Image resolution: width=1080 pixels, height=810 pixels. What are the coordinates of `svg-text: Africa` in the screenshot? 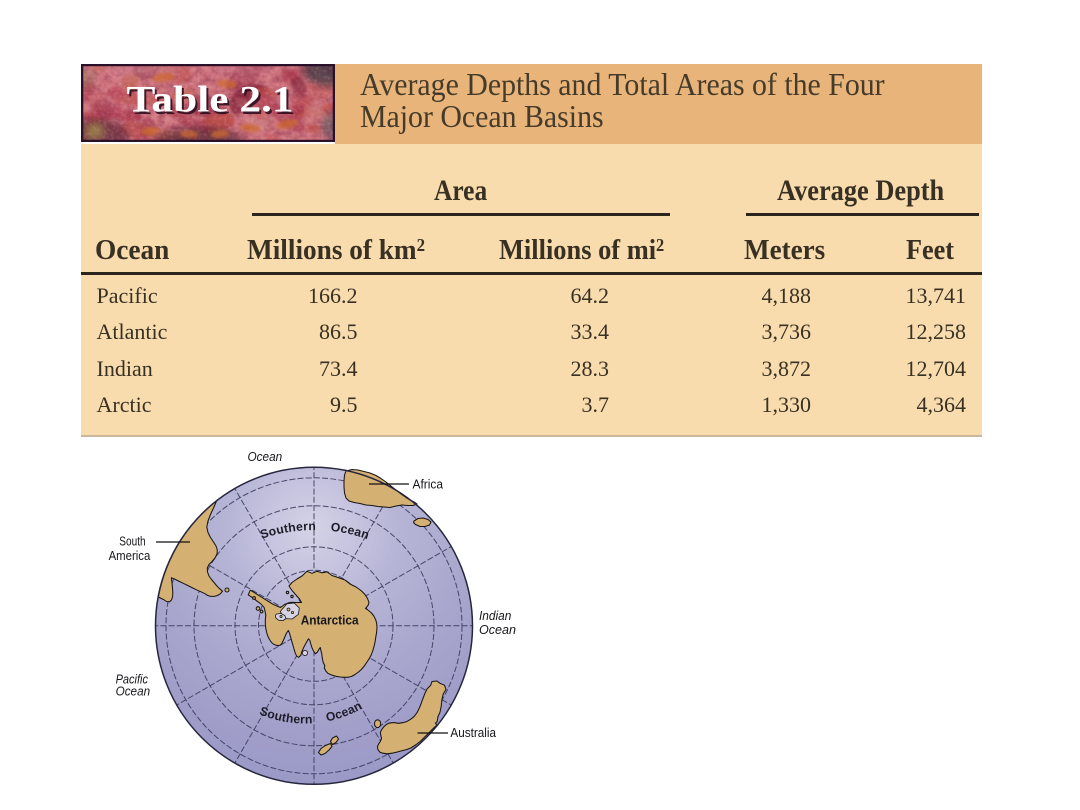 It's located at (428, 484).